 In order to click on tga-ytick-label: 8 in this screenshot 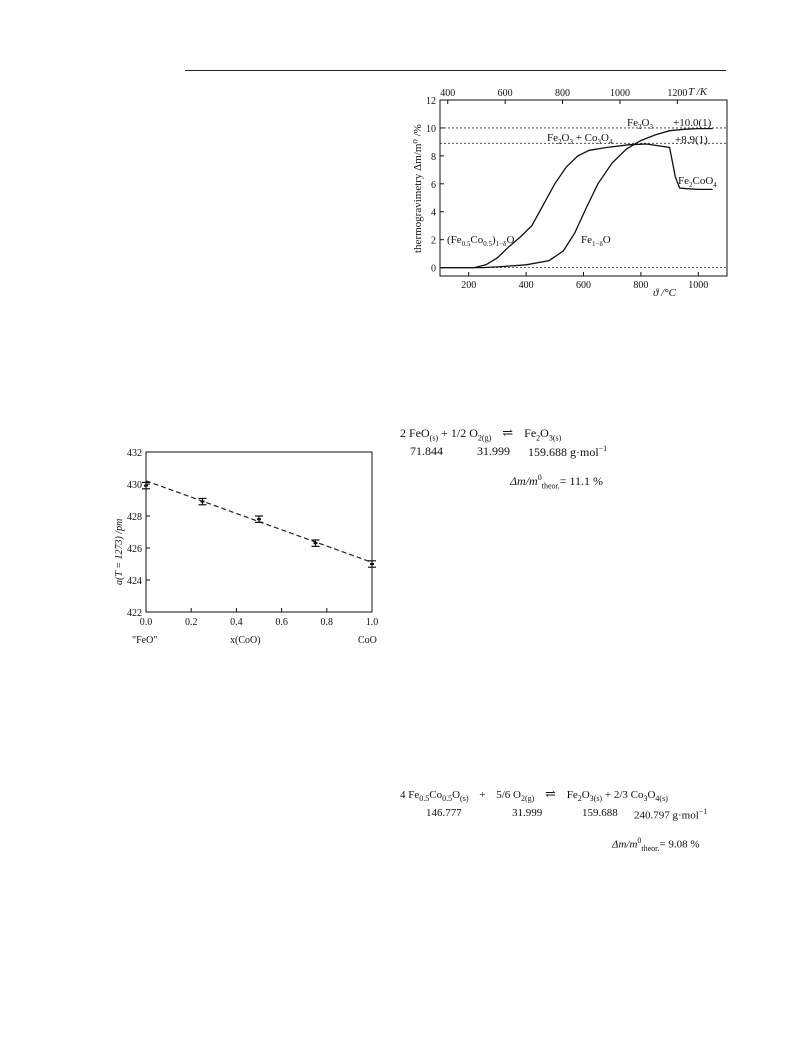, I will do `click(433, 157)`.